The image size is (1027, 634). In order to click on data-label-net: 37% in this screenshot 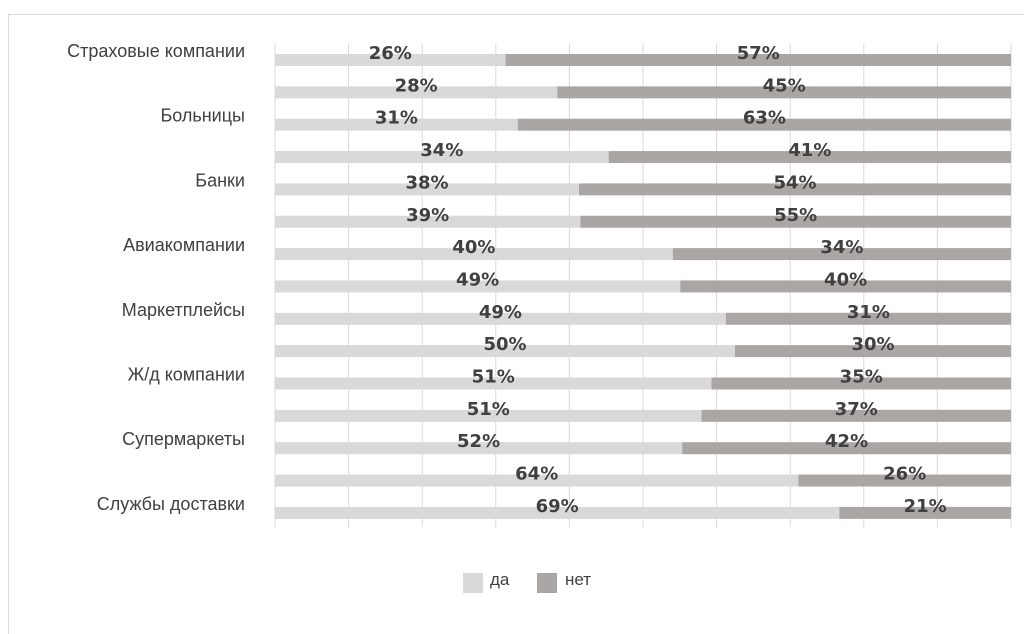, I will do `click(856, 409)`.